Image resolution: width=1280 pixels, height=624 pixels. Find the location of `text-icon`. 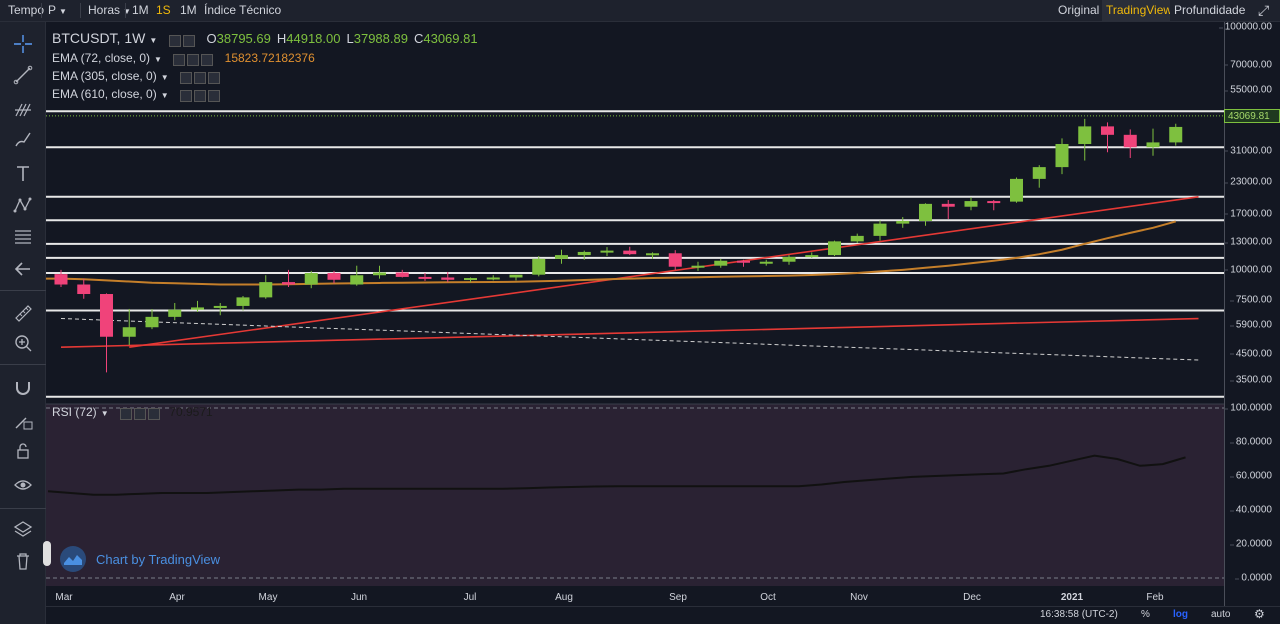

text-icon is located at coordinates (23, 173).